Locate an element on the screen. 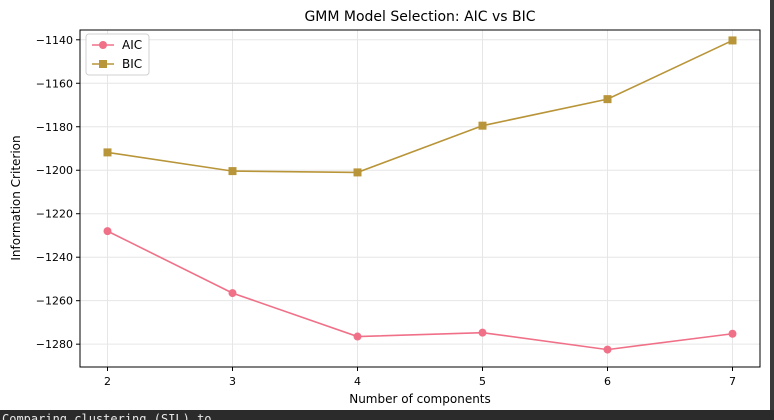  chart-title: GMM Model Selection: AIC vs BIC is located at coordinates (419, 17).